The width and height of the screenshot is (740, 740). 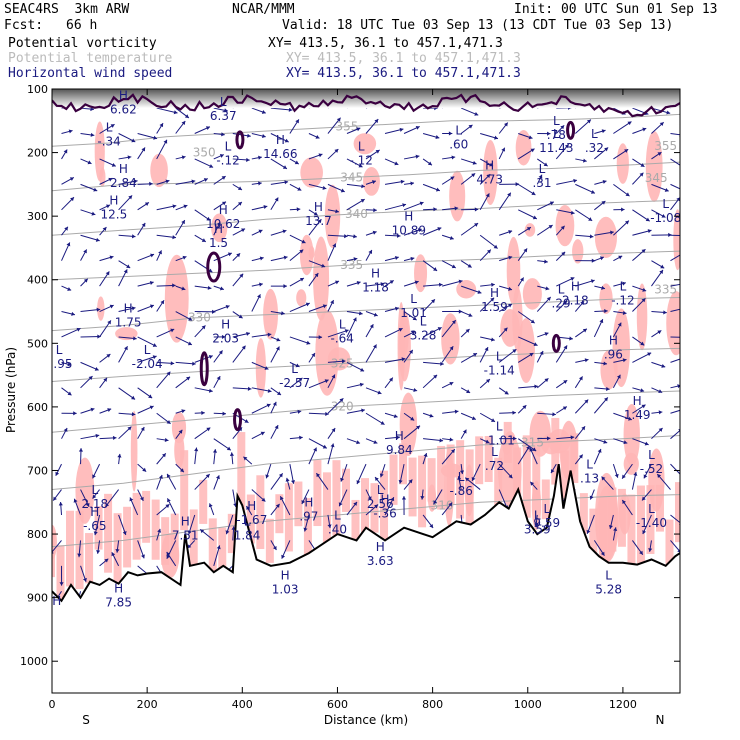 I want to click on extremum-value: -1.01, so click(x=499, y=440).